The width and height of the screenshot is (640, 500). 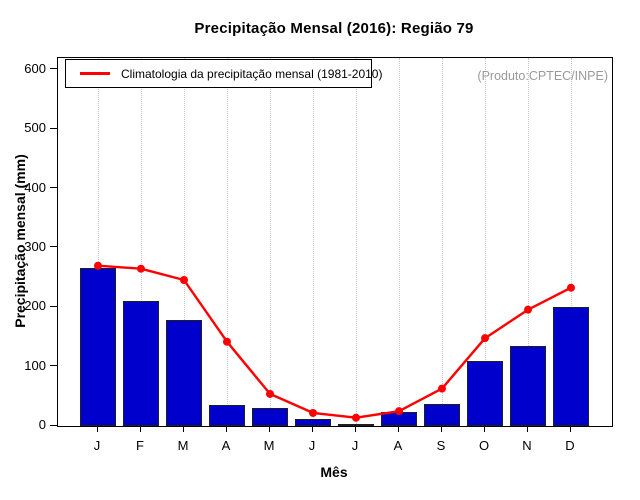 What do you see at coordinates (484, 445) in the screenshot?
I see `x-tick-label-O-9: O` at bounding box center [484, 445].